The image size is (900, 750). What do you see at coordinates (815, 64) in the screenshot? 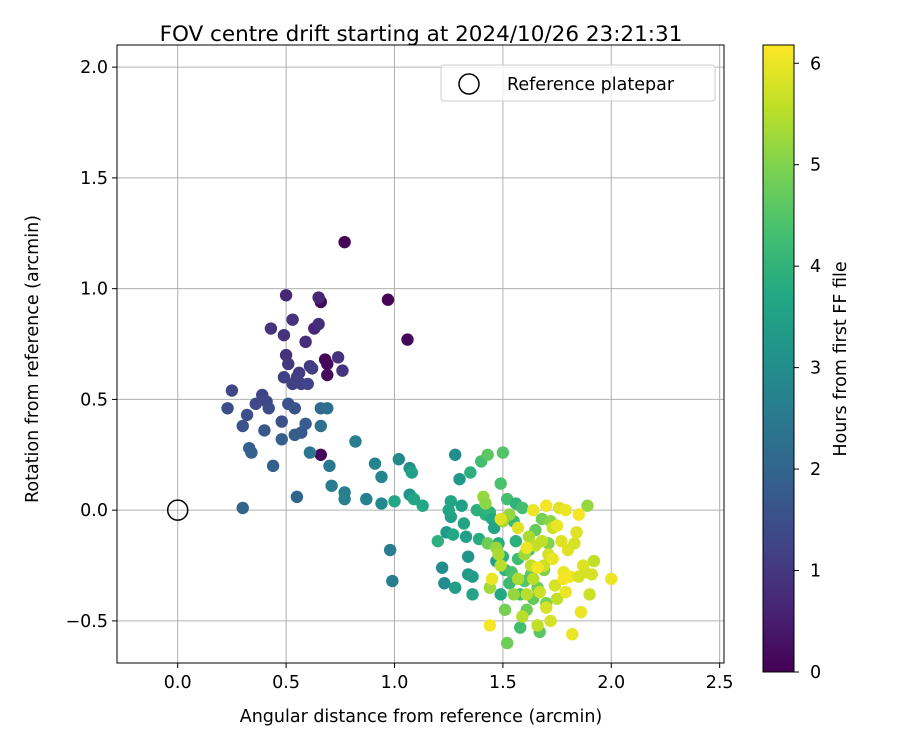
I see `colorbar-tick-label: 6` at bounding box center [815, 64].